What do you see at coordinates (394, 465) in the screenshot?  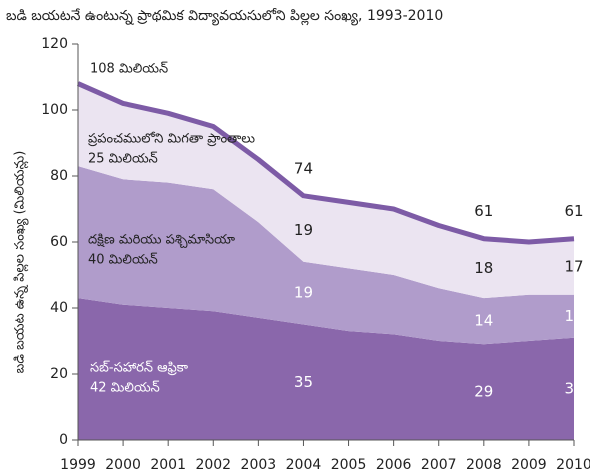 I see `x-tick-label: 2006` at bounding box center [394, 465].